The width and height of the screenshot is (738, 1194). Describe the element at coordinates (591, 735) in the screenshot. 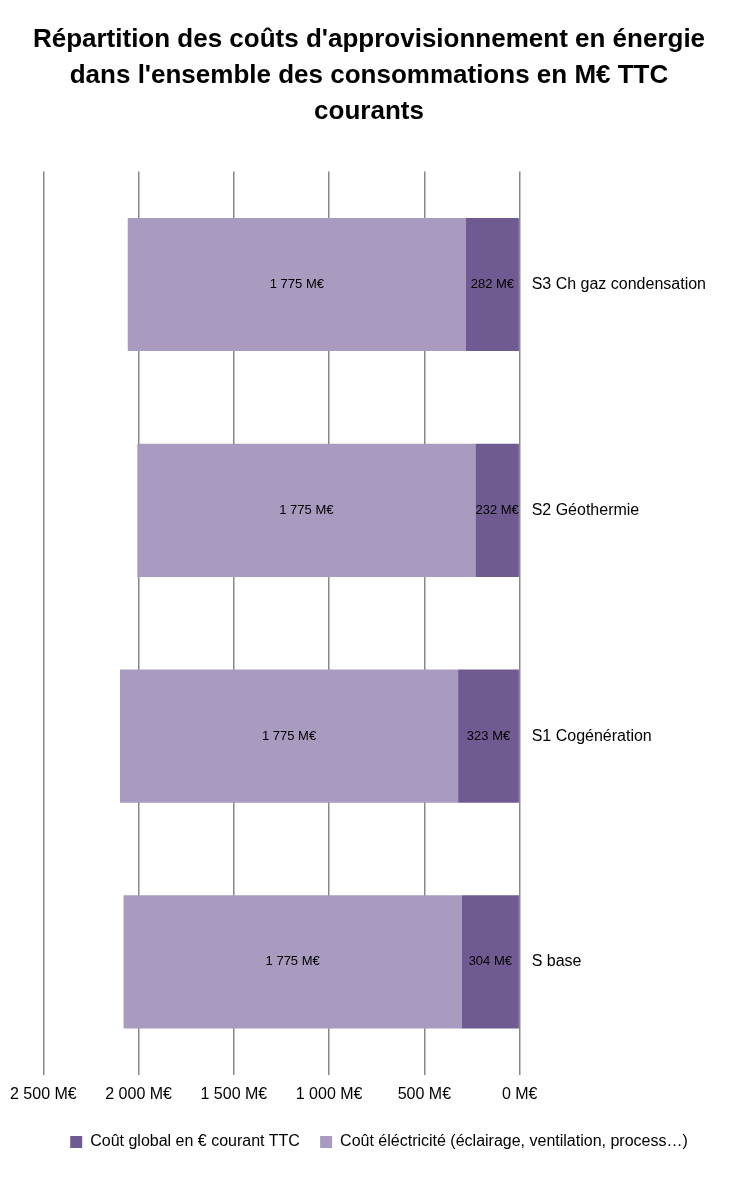

I see `y-tick-label: S1 Cogénération` at that location.